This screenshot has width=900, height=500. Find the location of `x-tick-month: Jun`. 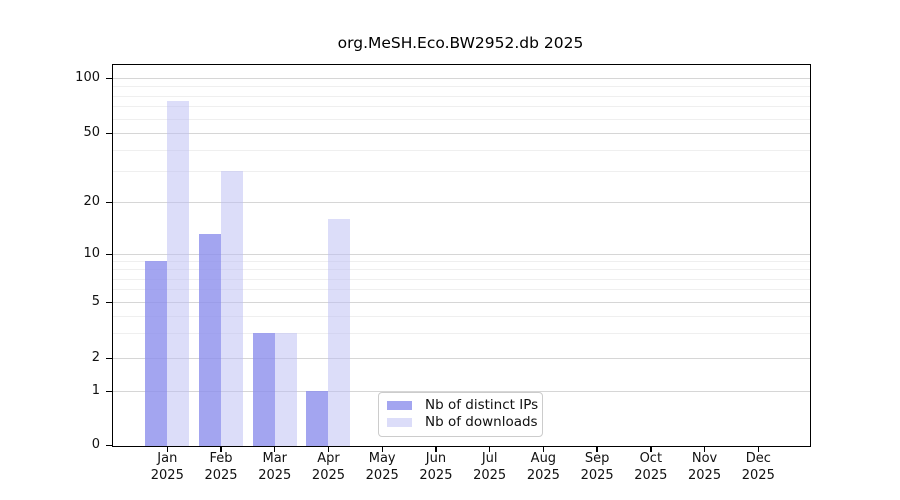

x-tick-month: Jun is located at coordinates (436, 458).